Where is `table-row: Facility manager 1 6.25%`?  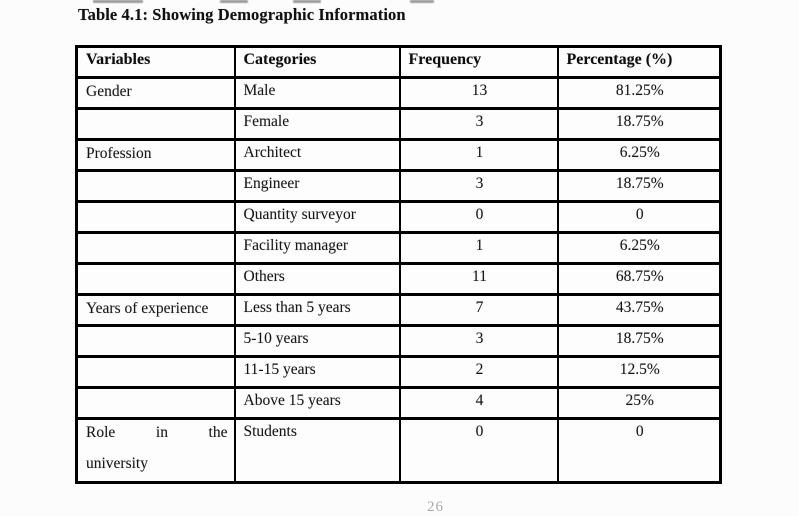 table-row: Facility manager 1 6.25% is located at coordinates (398, 248).